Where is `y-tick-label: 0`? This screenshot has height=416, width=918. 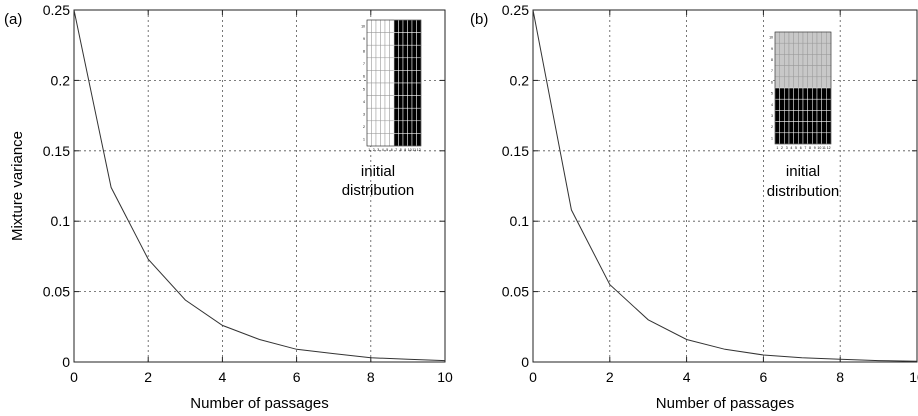
y-tick-label: 0 is located at coordinates (525, 362).